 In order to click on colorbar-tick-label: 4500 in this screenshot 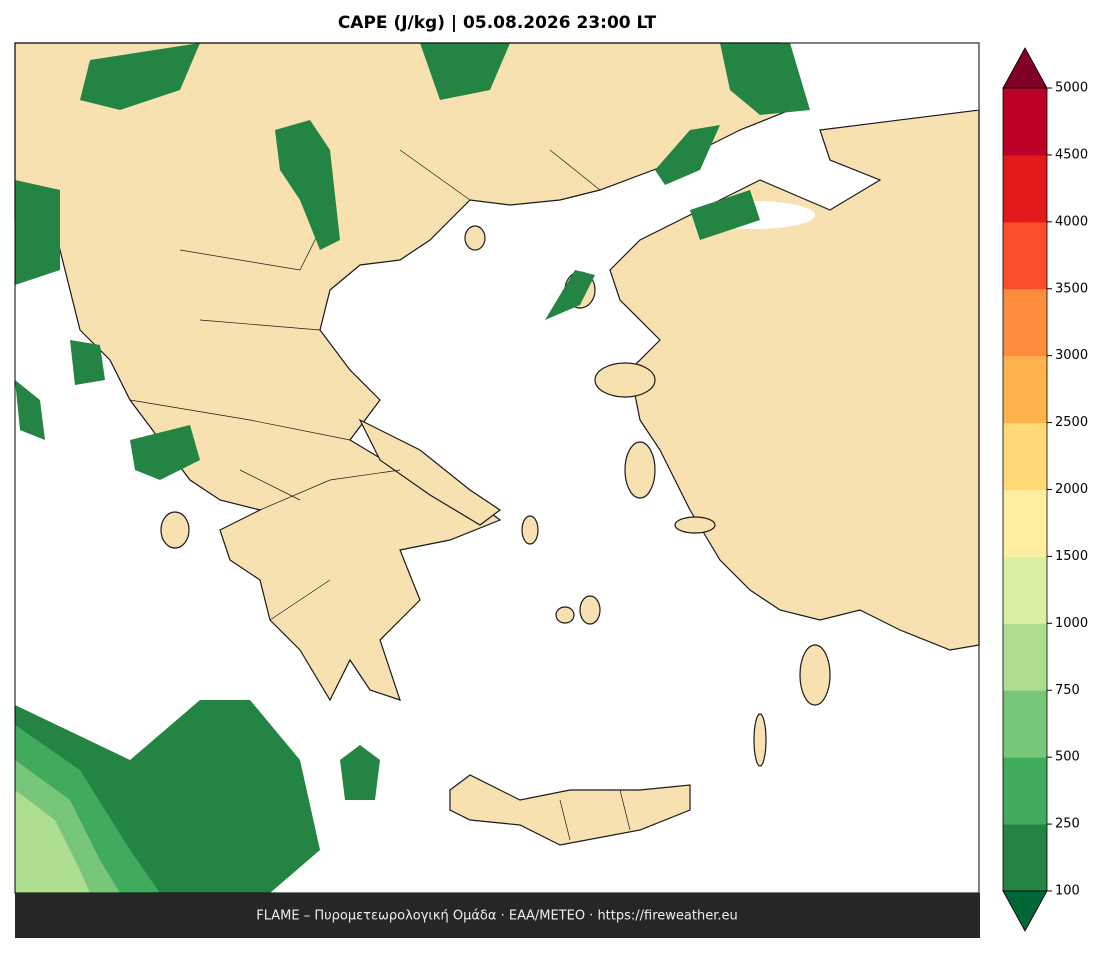, I will do `click(1071, 154)`.